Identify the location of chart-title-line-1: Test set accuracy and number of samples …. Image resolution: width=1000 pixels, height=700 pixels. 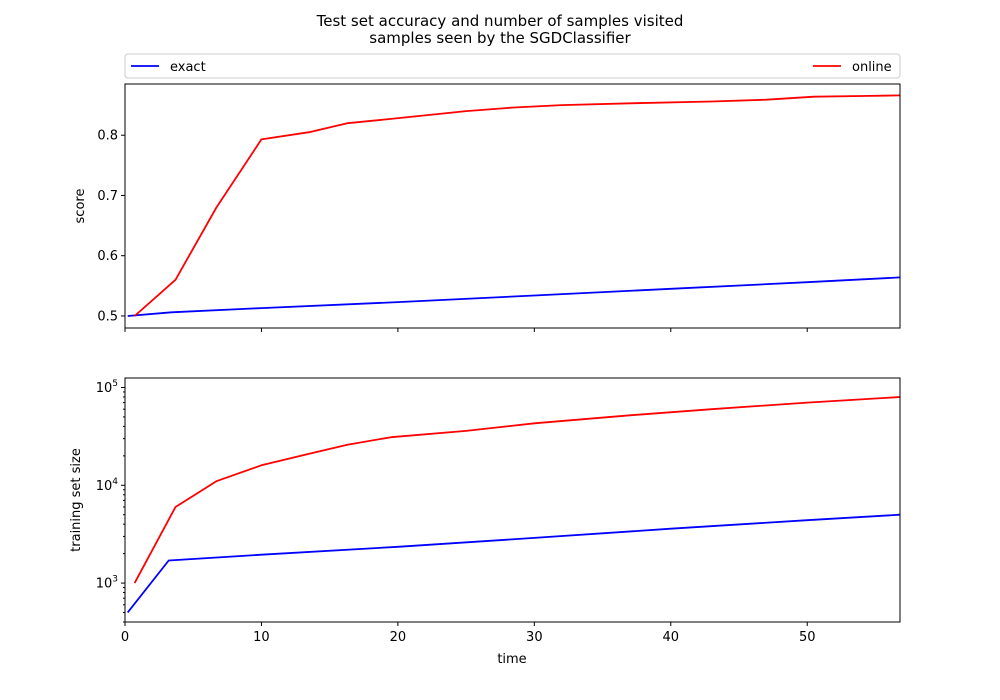
(500, 21).